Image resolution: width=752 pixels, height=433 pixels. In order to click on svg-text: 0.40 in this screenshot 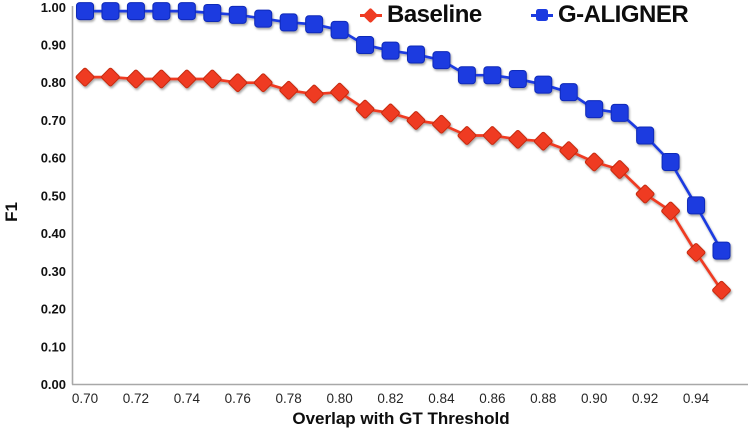, I will do `click(53, 233)`.